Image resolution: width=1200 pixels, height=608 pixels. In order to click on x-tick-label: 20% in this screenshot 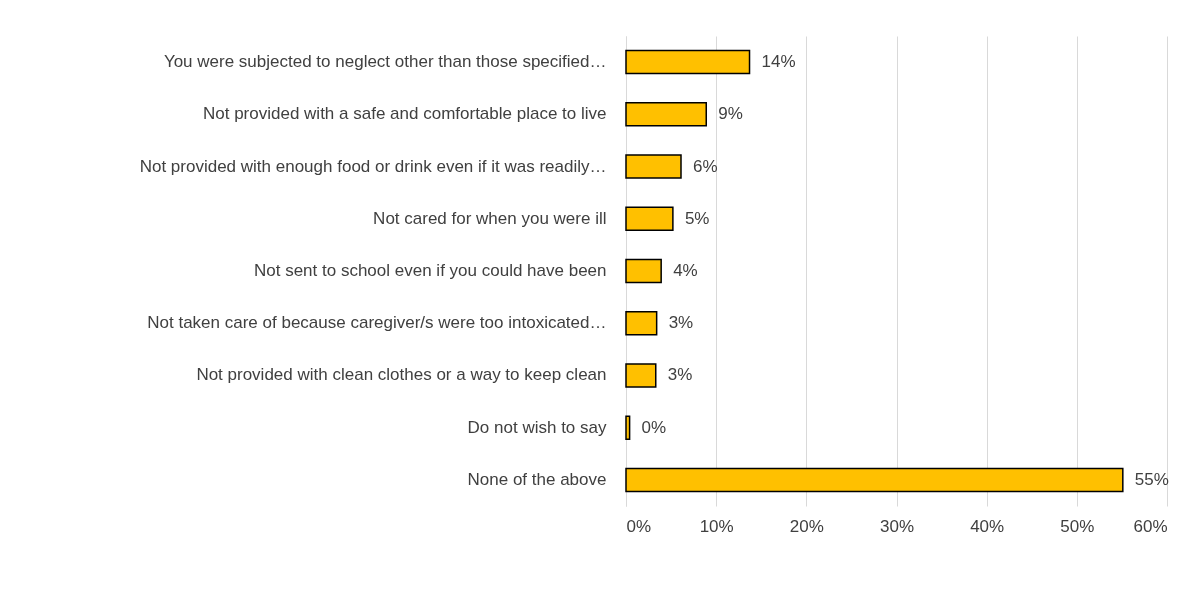, I will do `click(806, 526)`.